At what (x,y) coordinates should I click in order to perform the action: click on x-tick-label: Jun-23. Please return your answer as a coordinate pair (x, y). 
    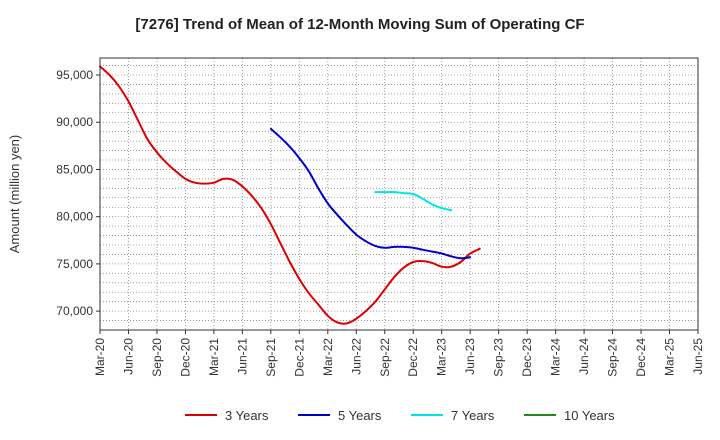
    Looking at the image, I should click on (470, 356).